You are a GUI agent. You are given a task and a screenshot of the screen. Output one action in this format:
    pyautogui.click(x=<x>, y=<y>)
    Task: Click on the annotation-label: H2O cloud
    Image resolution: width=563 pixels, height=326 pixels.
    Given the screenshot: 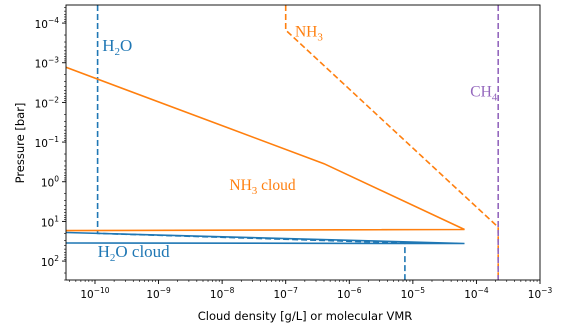 What is the action you would take?
    pyautogui.click(x=134, y=253)
    